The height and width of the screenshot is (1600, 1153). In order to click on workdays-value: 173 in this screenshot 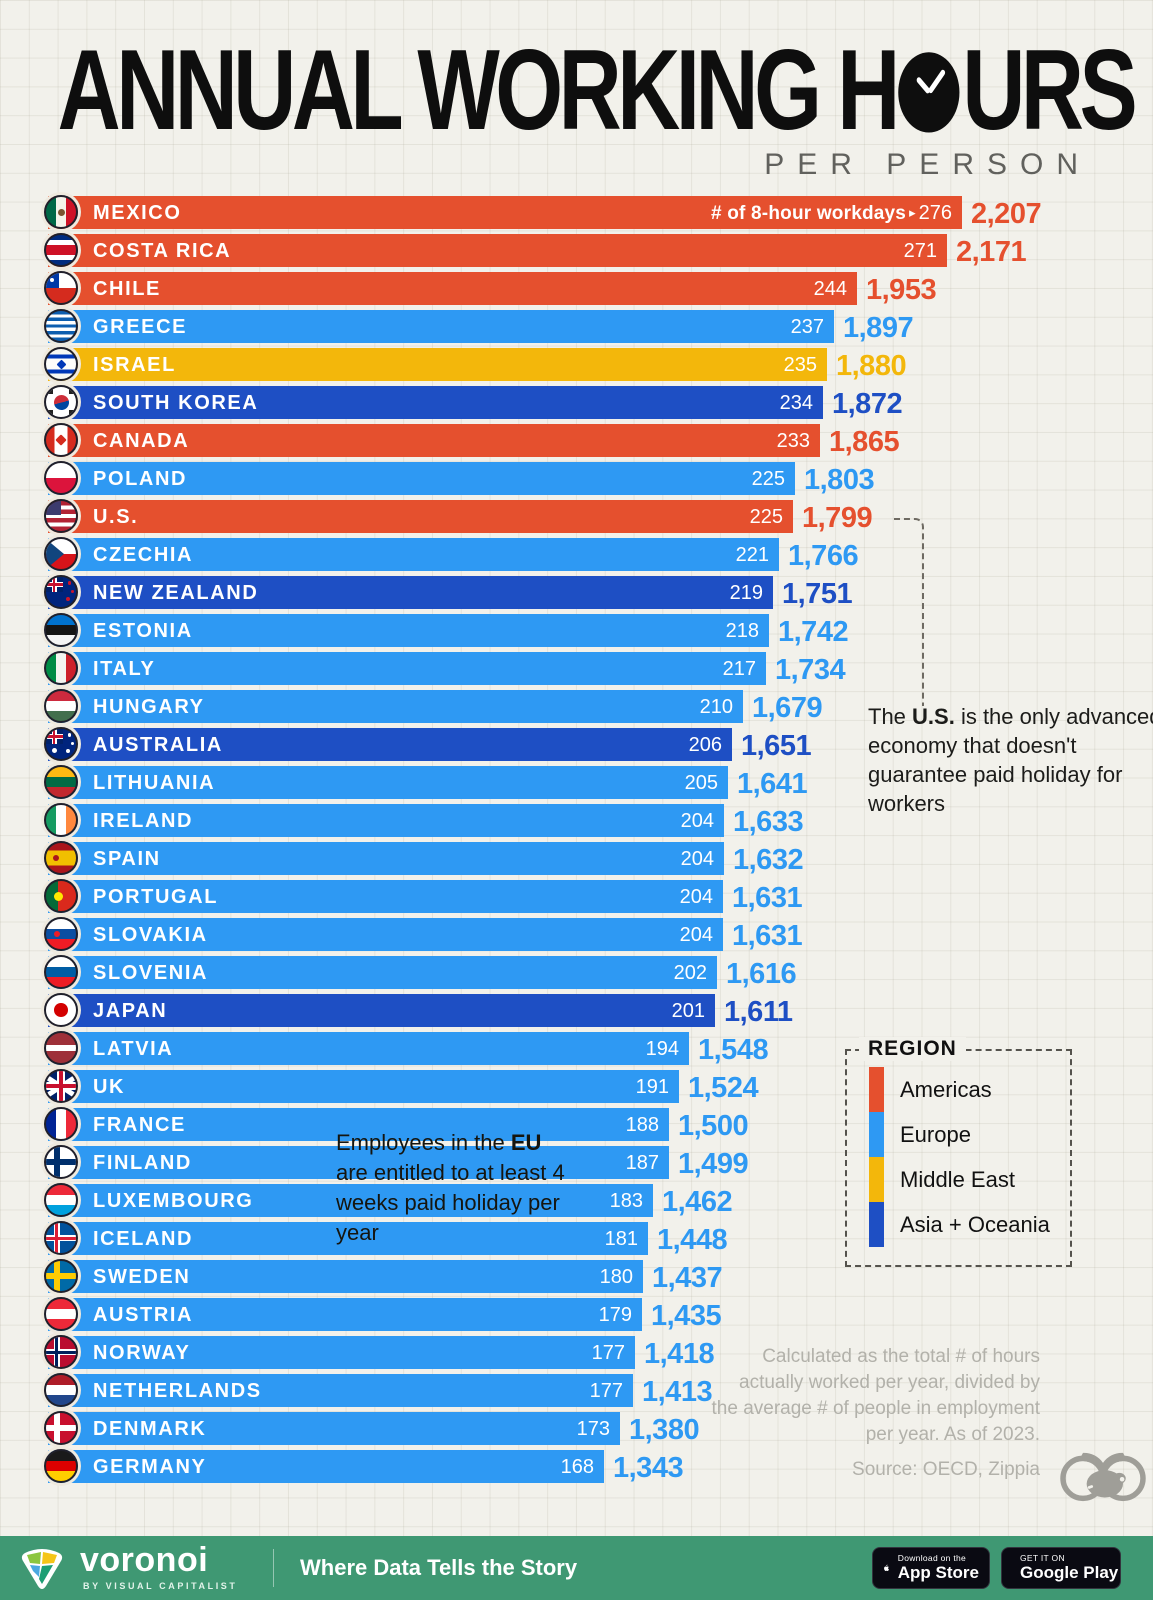, I will do `click(593, 1429)`.